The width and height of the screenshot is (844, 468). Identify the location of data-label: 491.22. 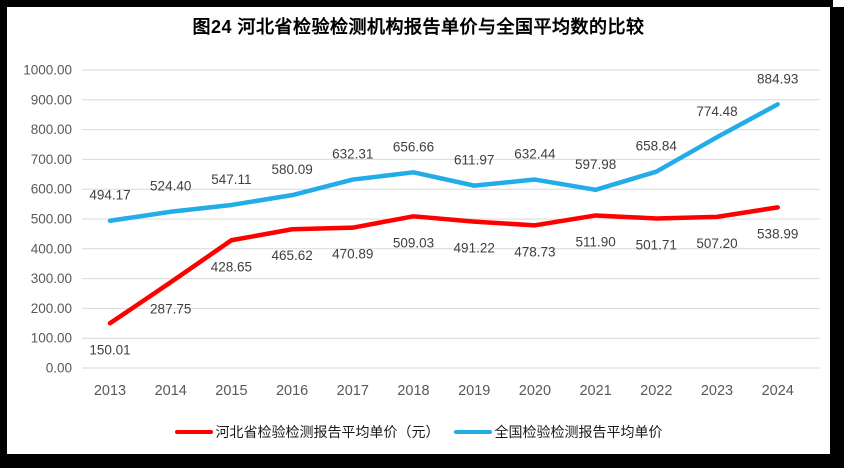
(474, 248).